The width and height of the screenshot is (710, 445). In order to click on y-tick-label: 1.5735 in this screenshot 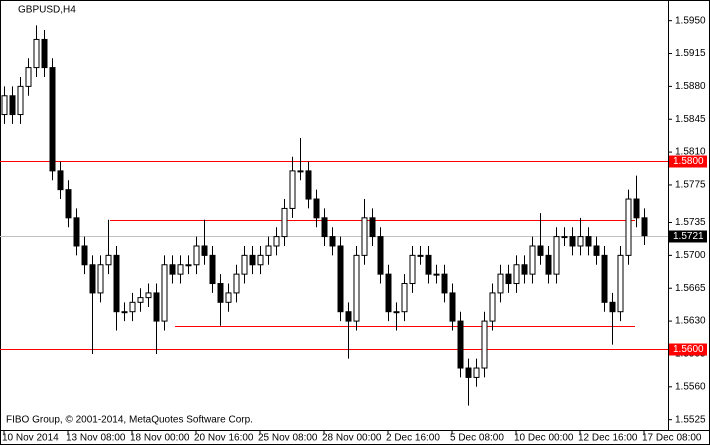, I will do `click(690, 222)`.